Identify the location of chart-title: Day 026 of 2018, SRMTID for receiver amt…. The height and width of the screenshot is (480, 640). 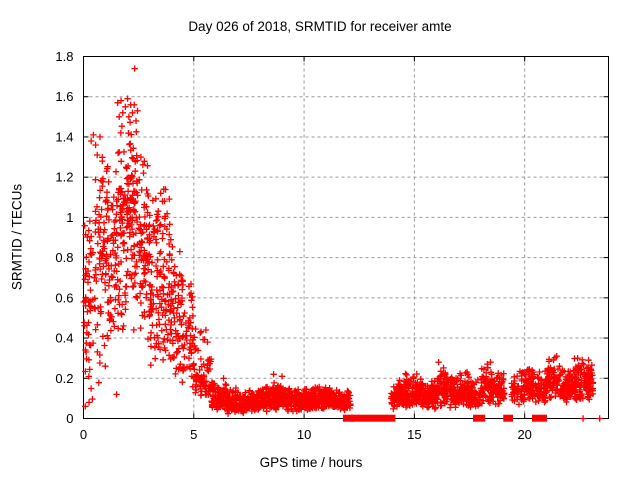
(320, 26).